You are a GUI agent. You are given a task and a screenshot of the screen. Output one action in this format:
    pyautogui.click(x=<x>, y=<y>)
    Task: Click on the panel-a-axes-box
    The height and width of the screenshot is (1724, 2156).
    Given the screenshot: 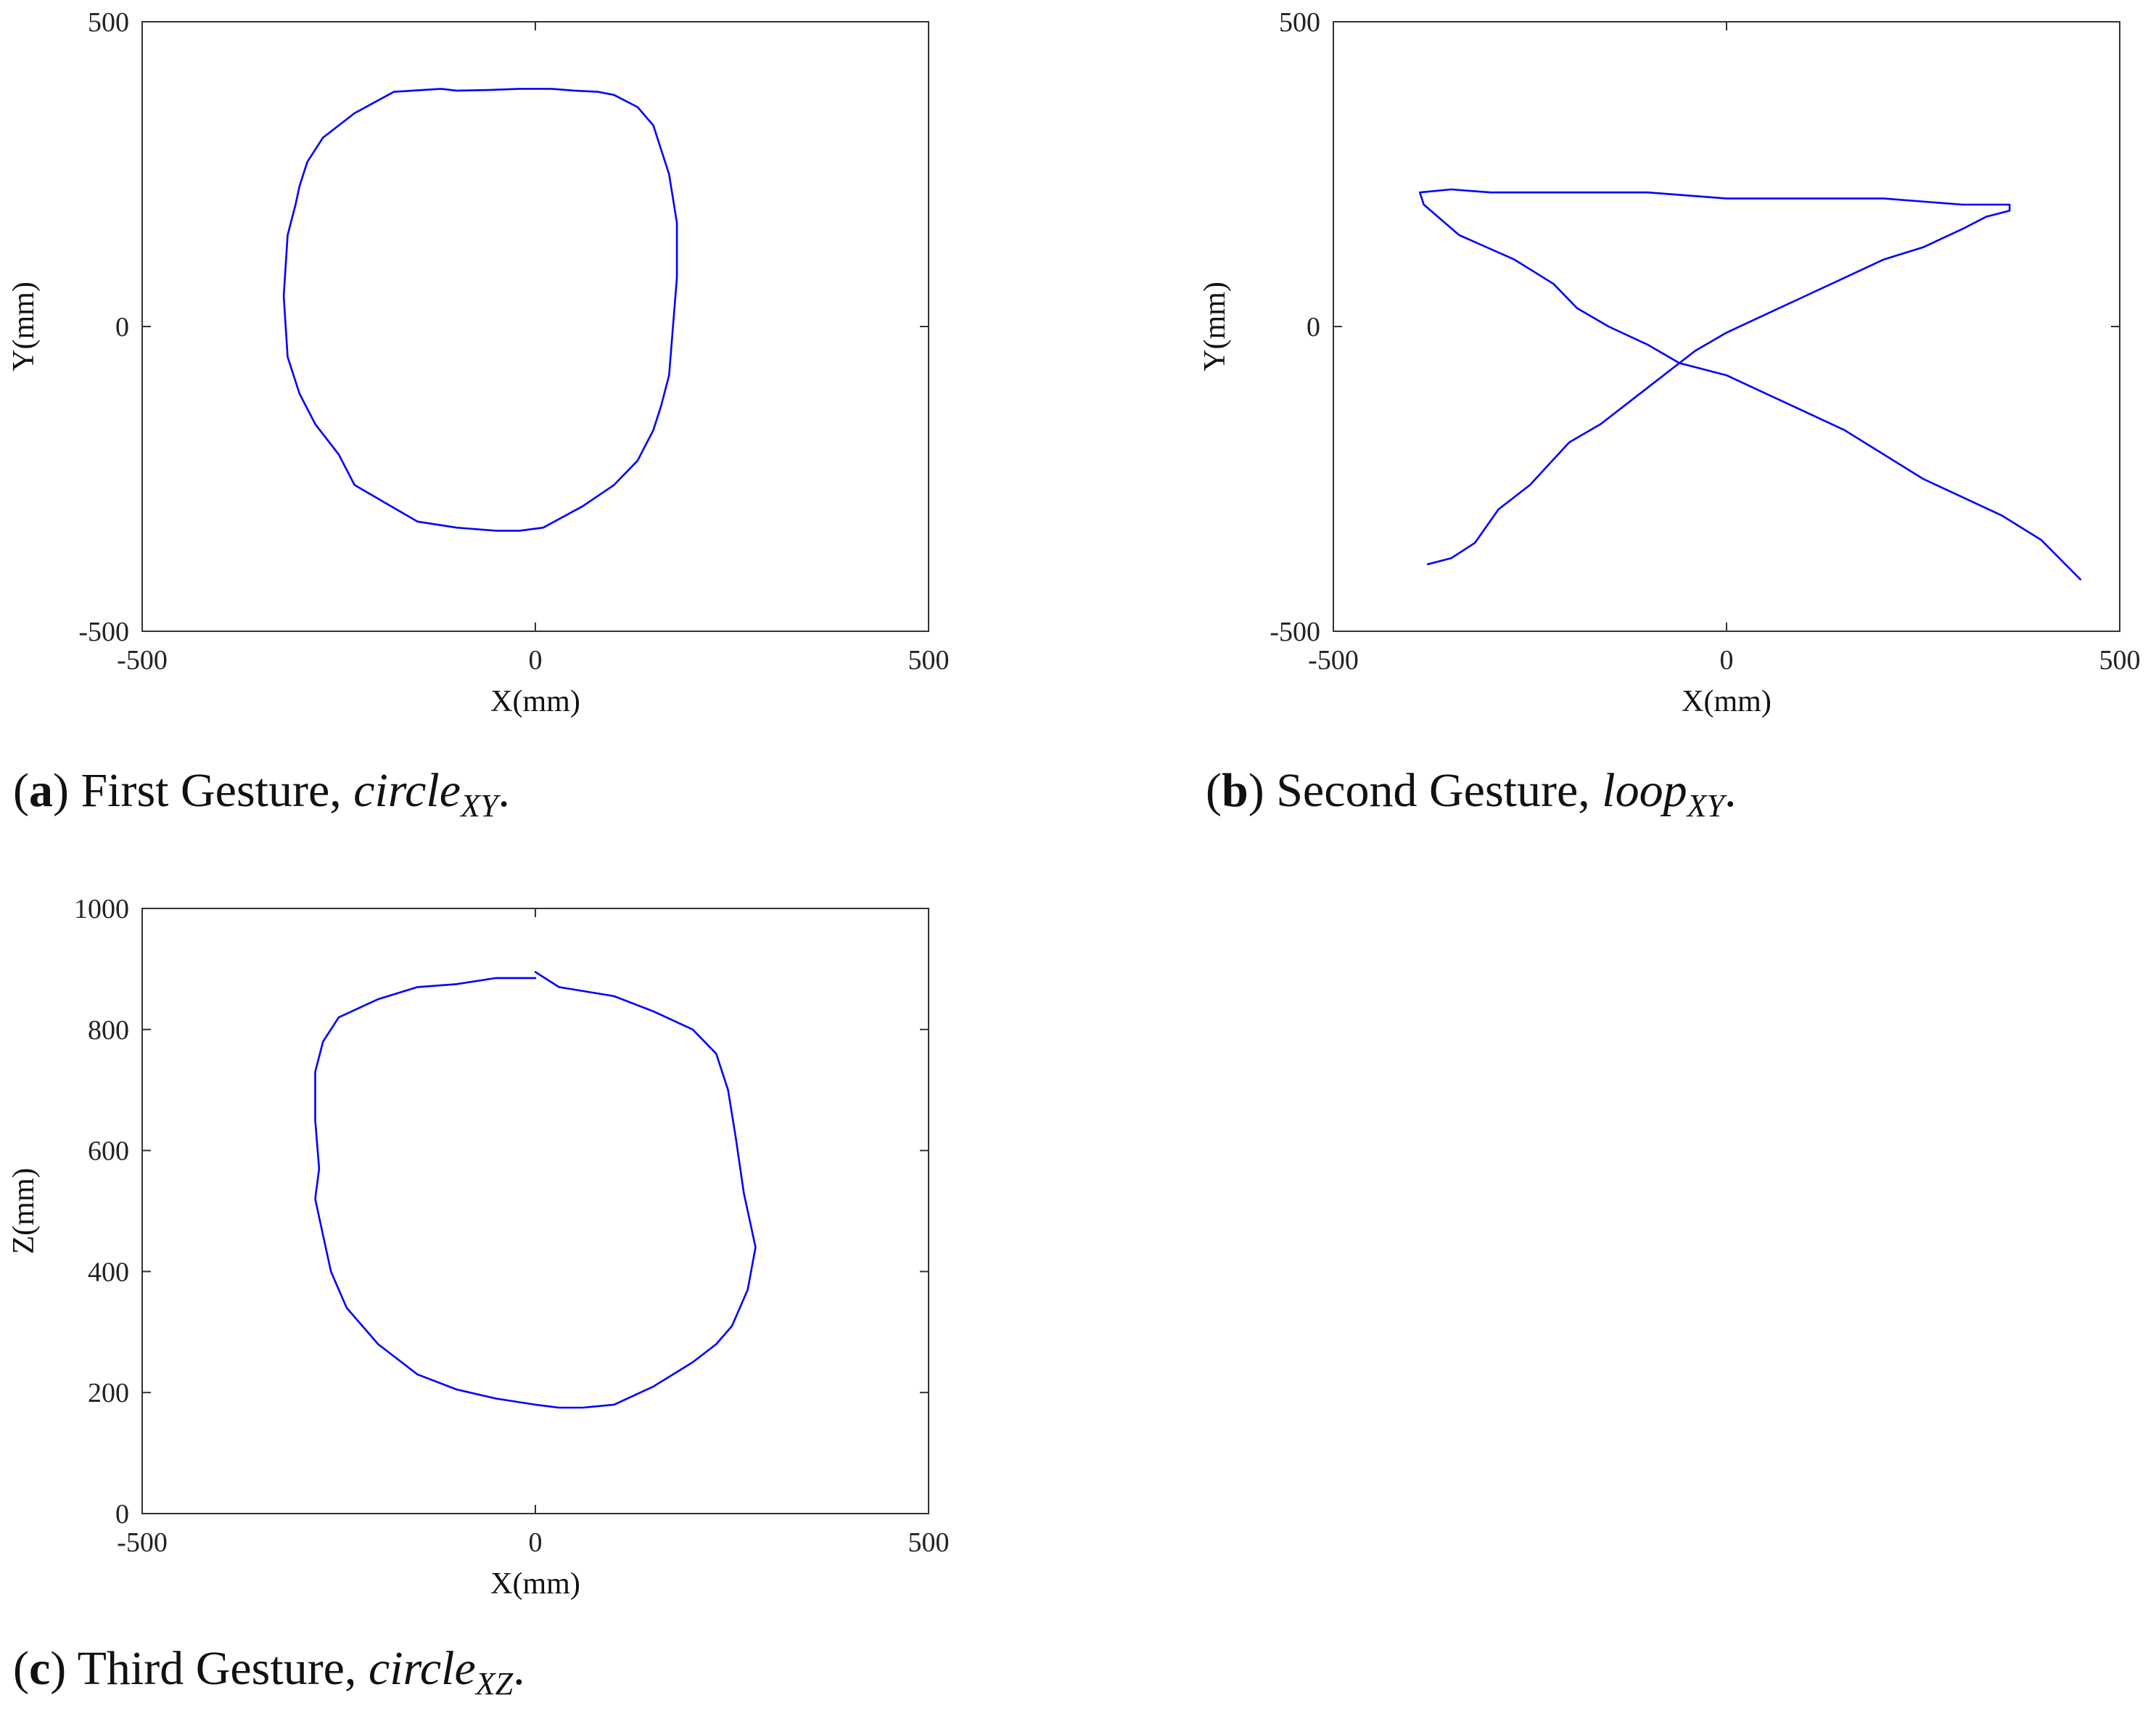 What is the action you would take?
    pyautogui.click(x=535, y=326)
    